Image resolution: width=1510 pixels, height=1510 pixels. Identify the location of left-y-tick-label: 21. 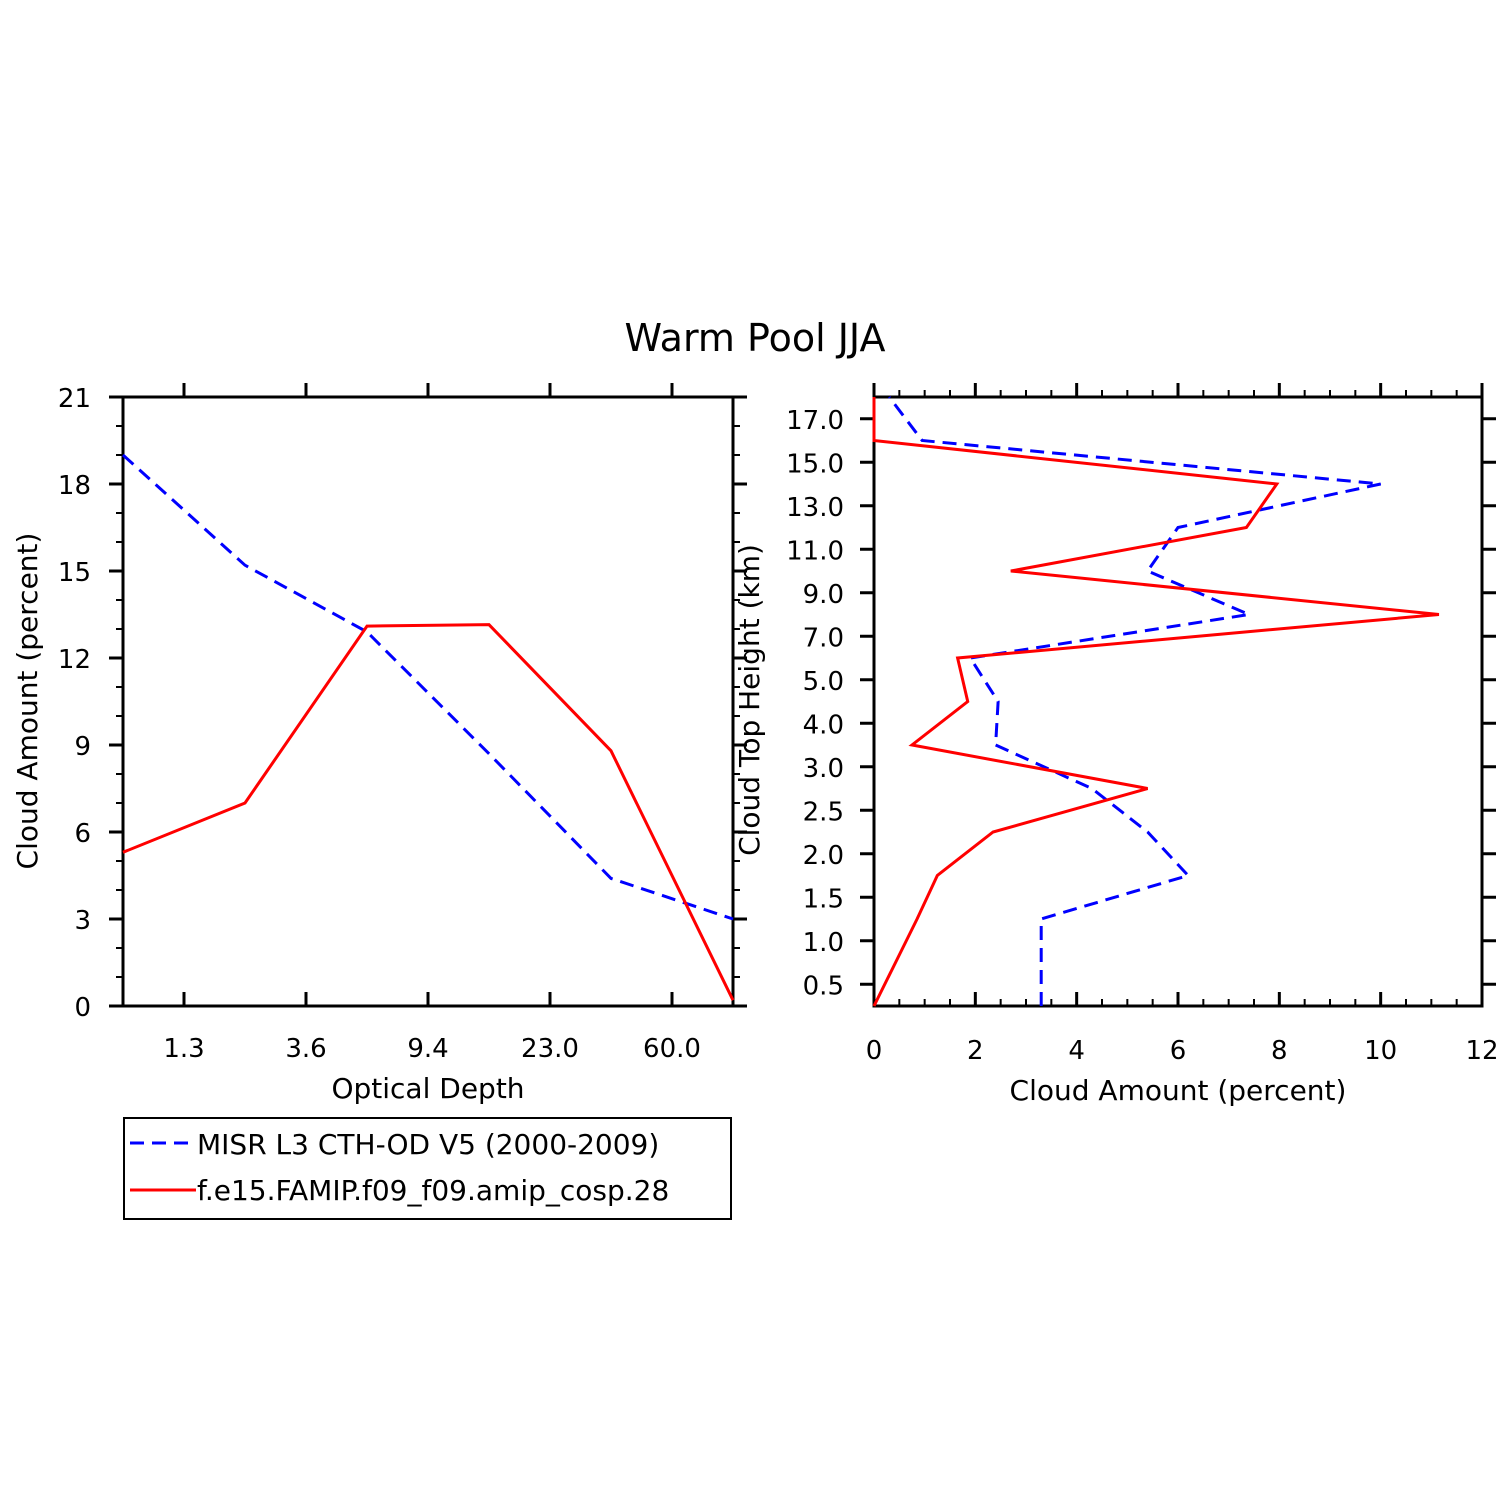
(74, 399).